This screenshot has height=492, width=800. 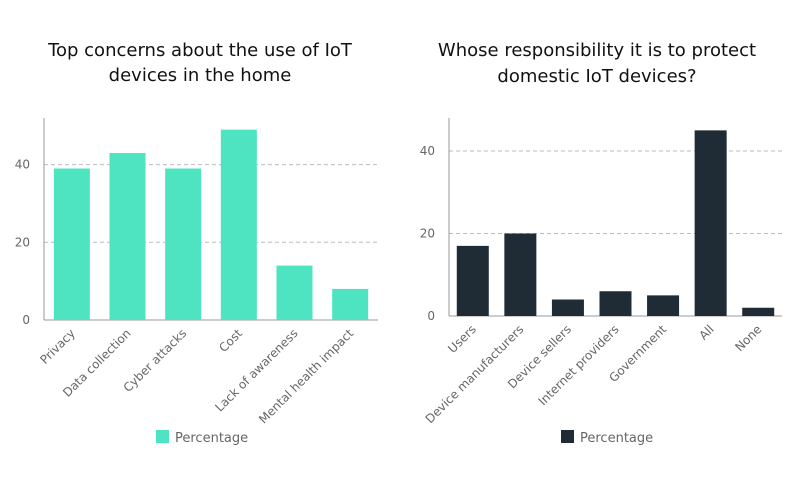 I want to click on chart-title-line: Whose responsibility it is to protect, so click(x=597, y=50).